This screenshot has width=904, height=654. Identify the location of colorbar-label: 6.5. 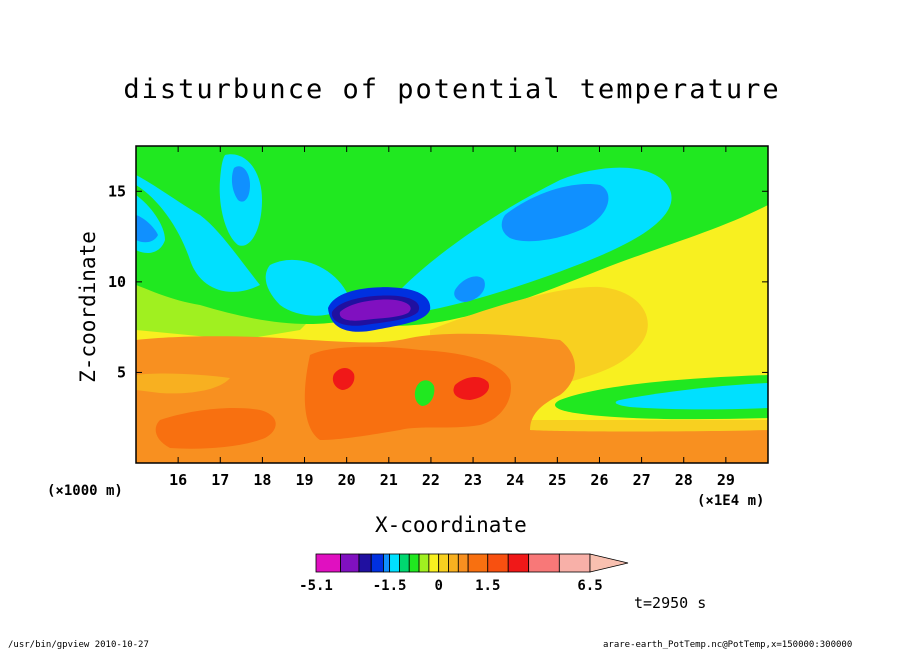
(589, 586).